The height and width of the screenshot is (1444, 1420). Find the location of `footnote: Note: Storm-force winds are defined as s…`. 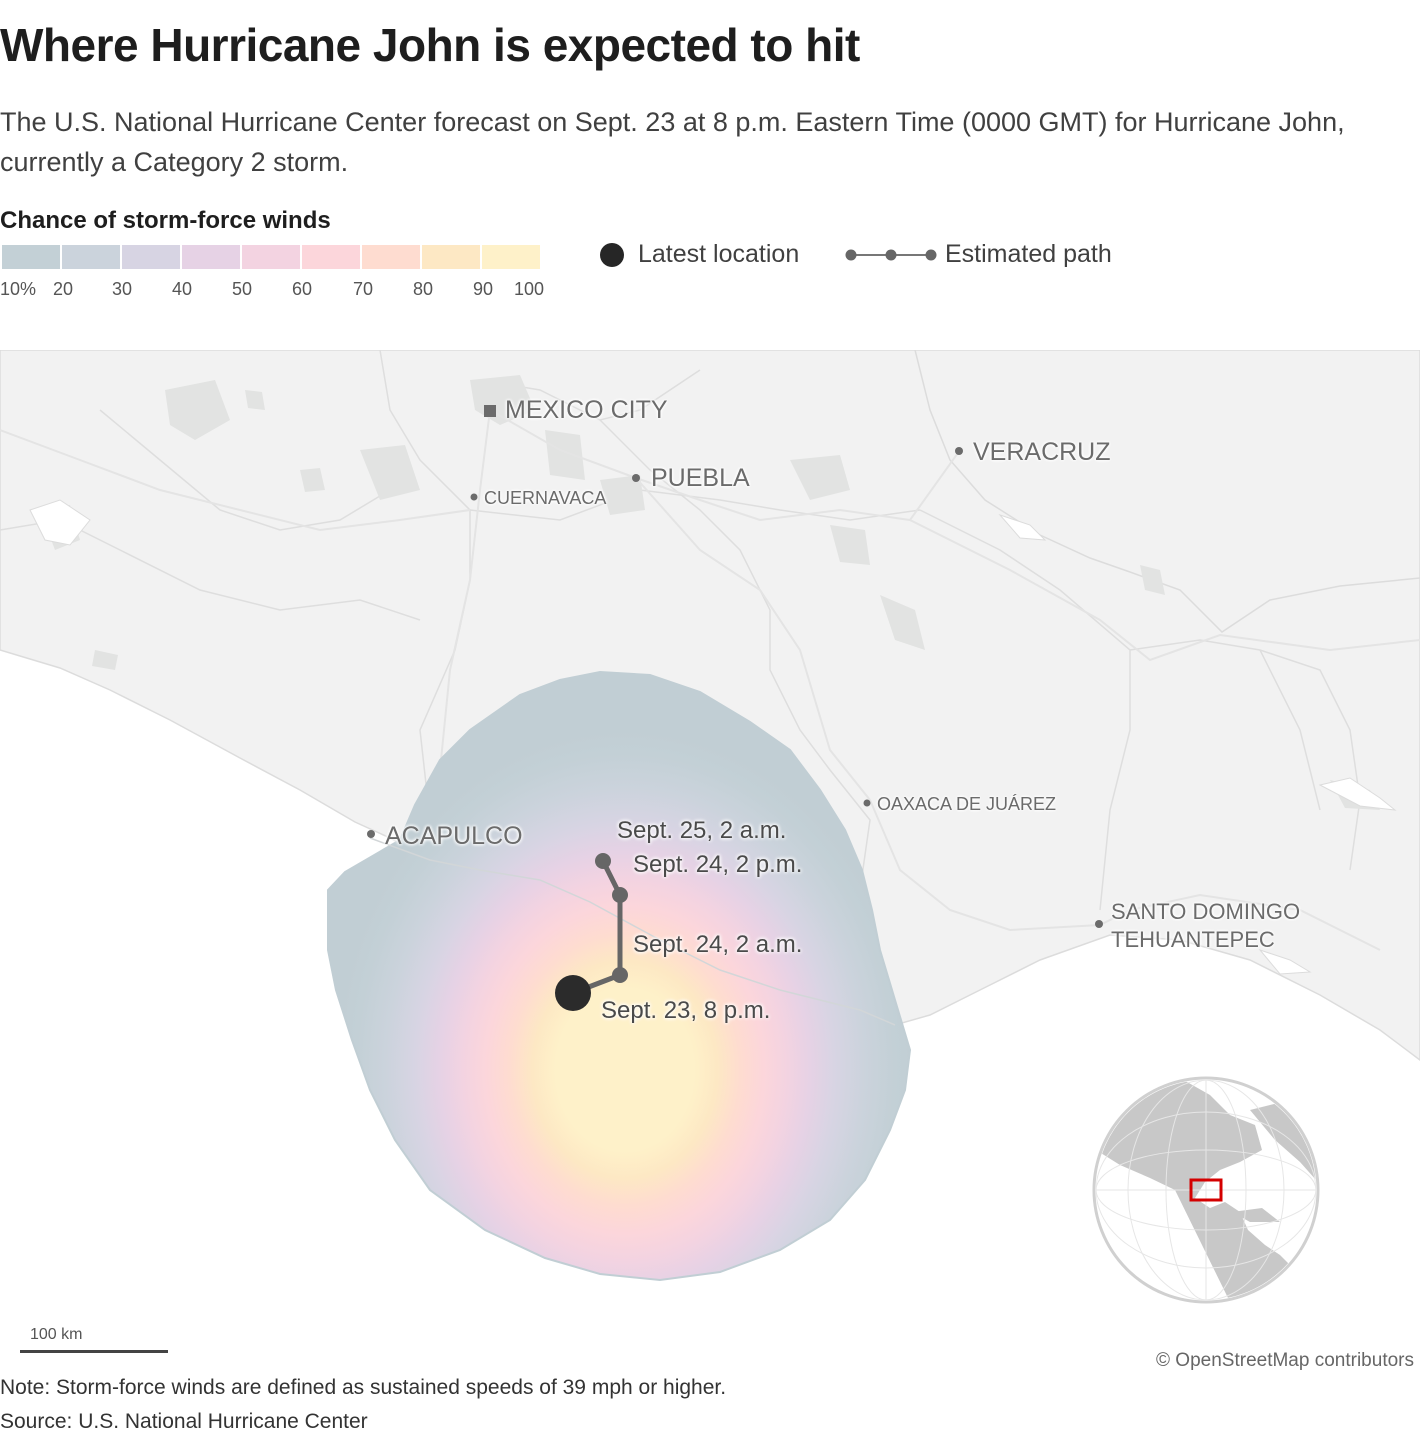

footnote: Note: Storm-force winds are defined as s… is located at coordinates (363, 1387).